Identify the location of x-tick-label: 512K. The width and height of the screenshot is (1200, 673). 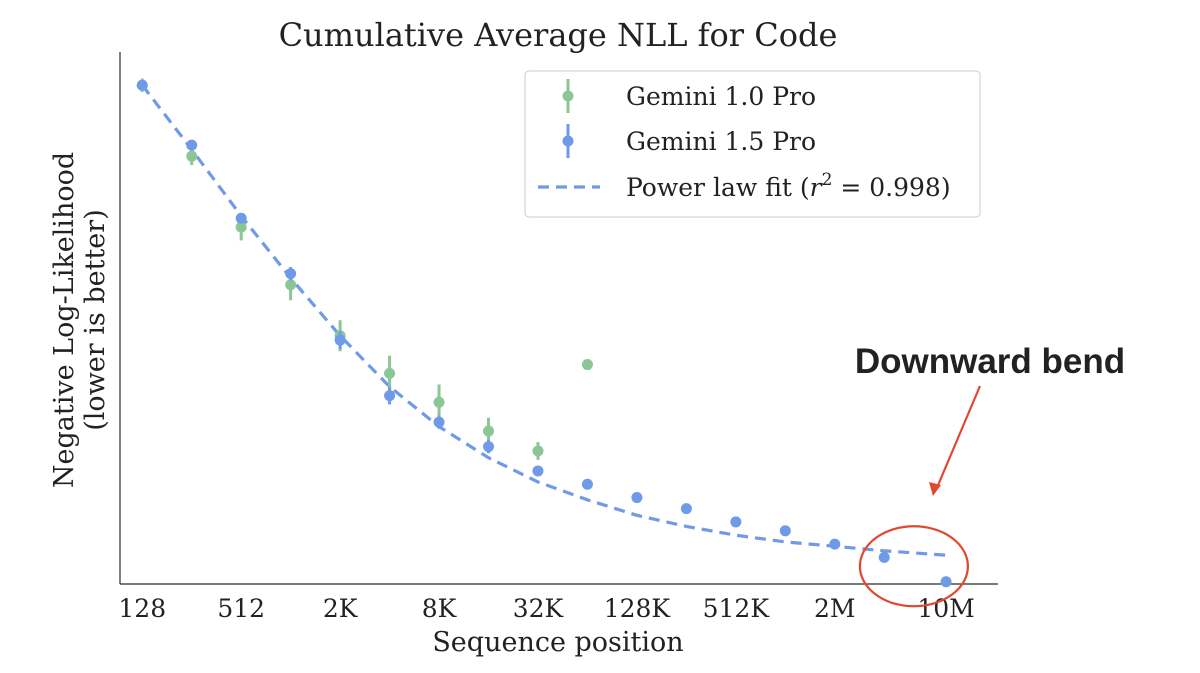
(737, 608).